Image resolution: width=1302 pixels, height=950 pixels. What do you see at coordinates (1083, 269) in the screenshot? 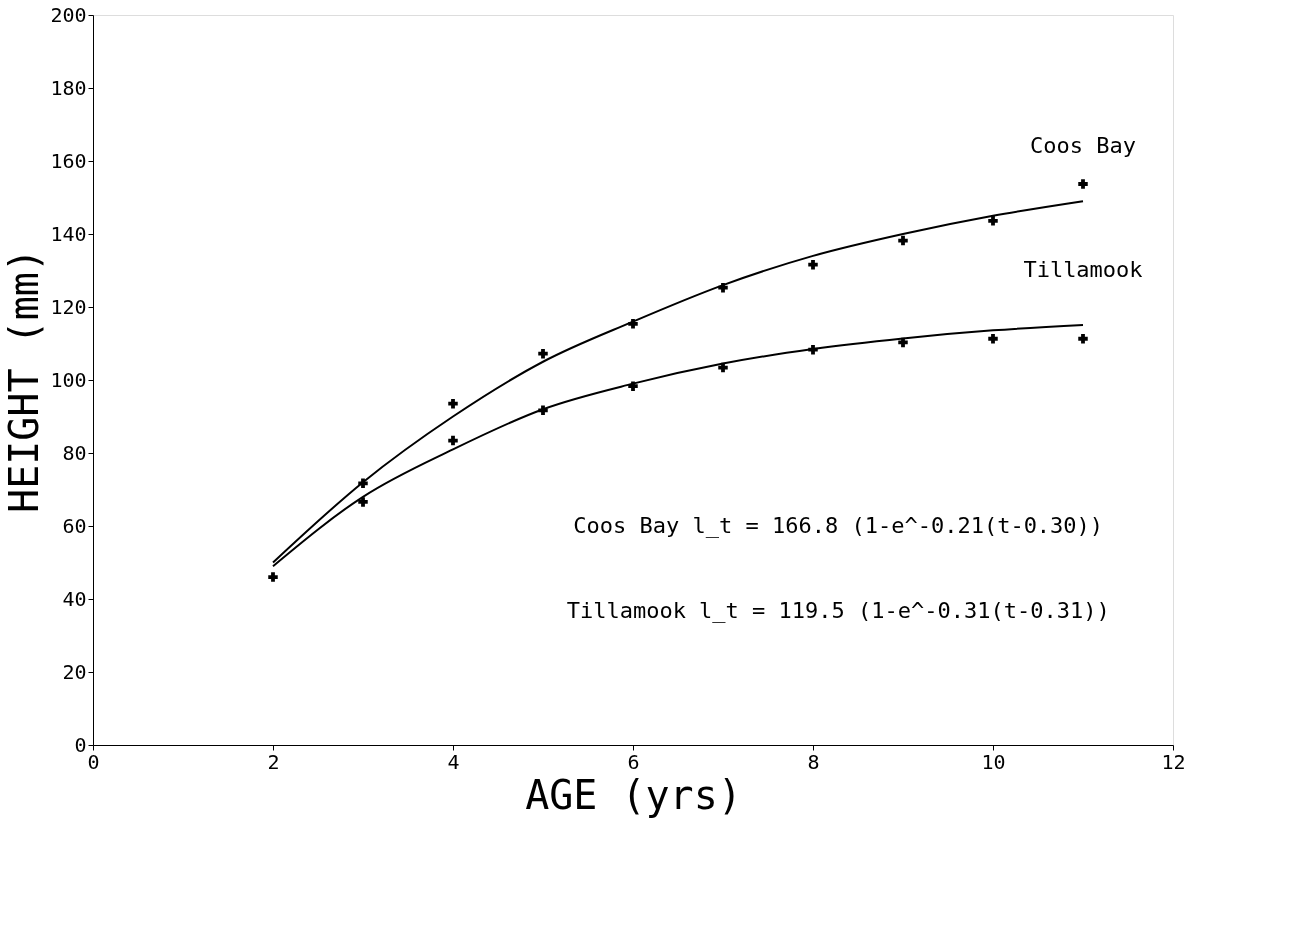
I see `text: Tillamook` at bounding box center [1083, 269].